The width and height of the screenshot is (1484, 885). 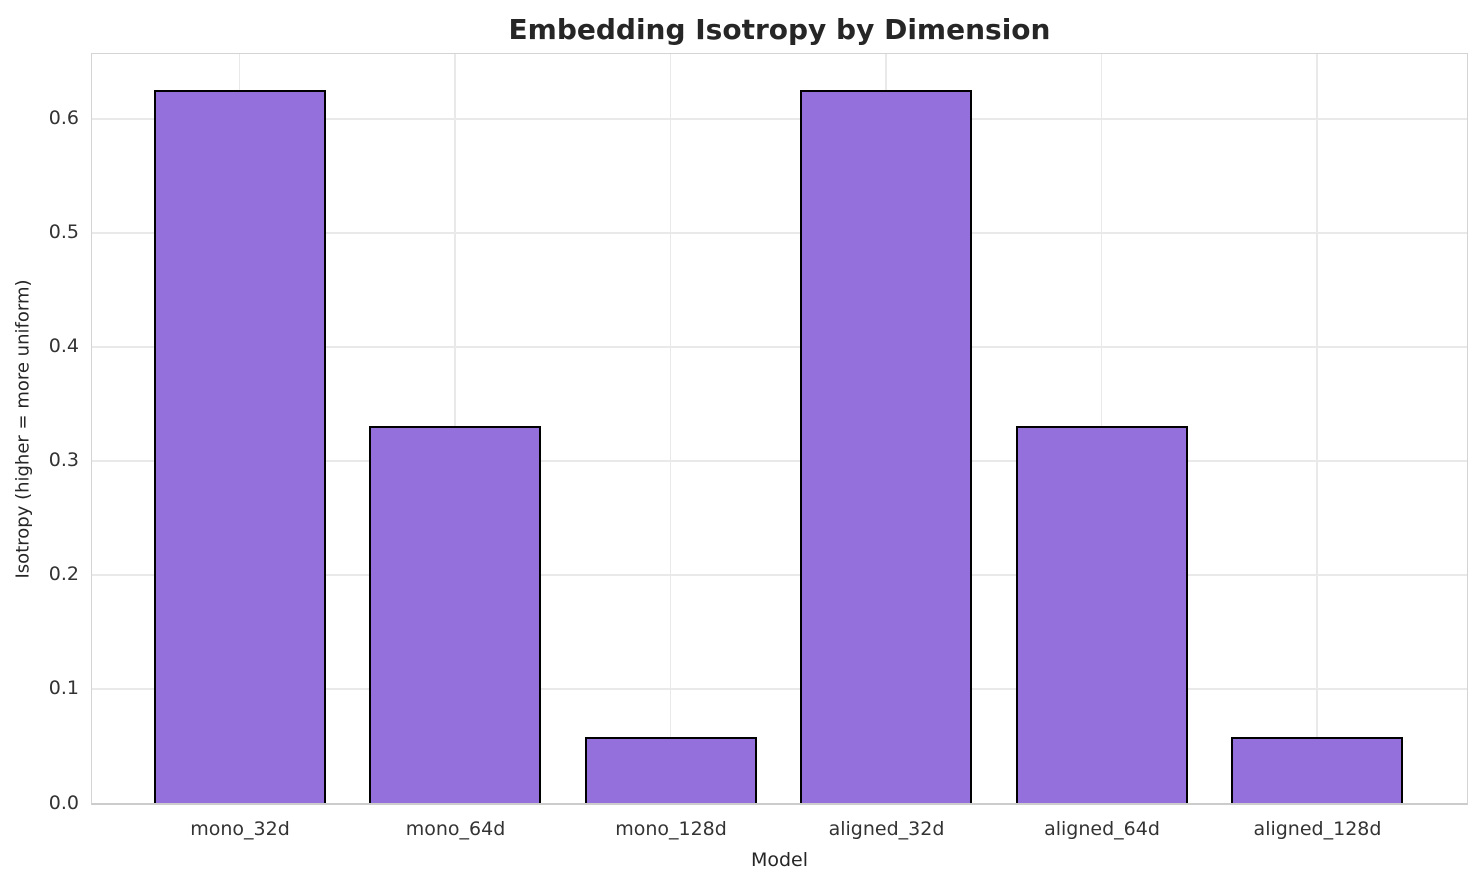 I want to click on y-tick-label: 0.1, so click(x=63, y=688).